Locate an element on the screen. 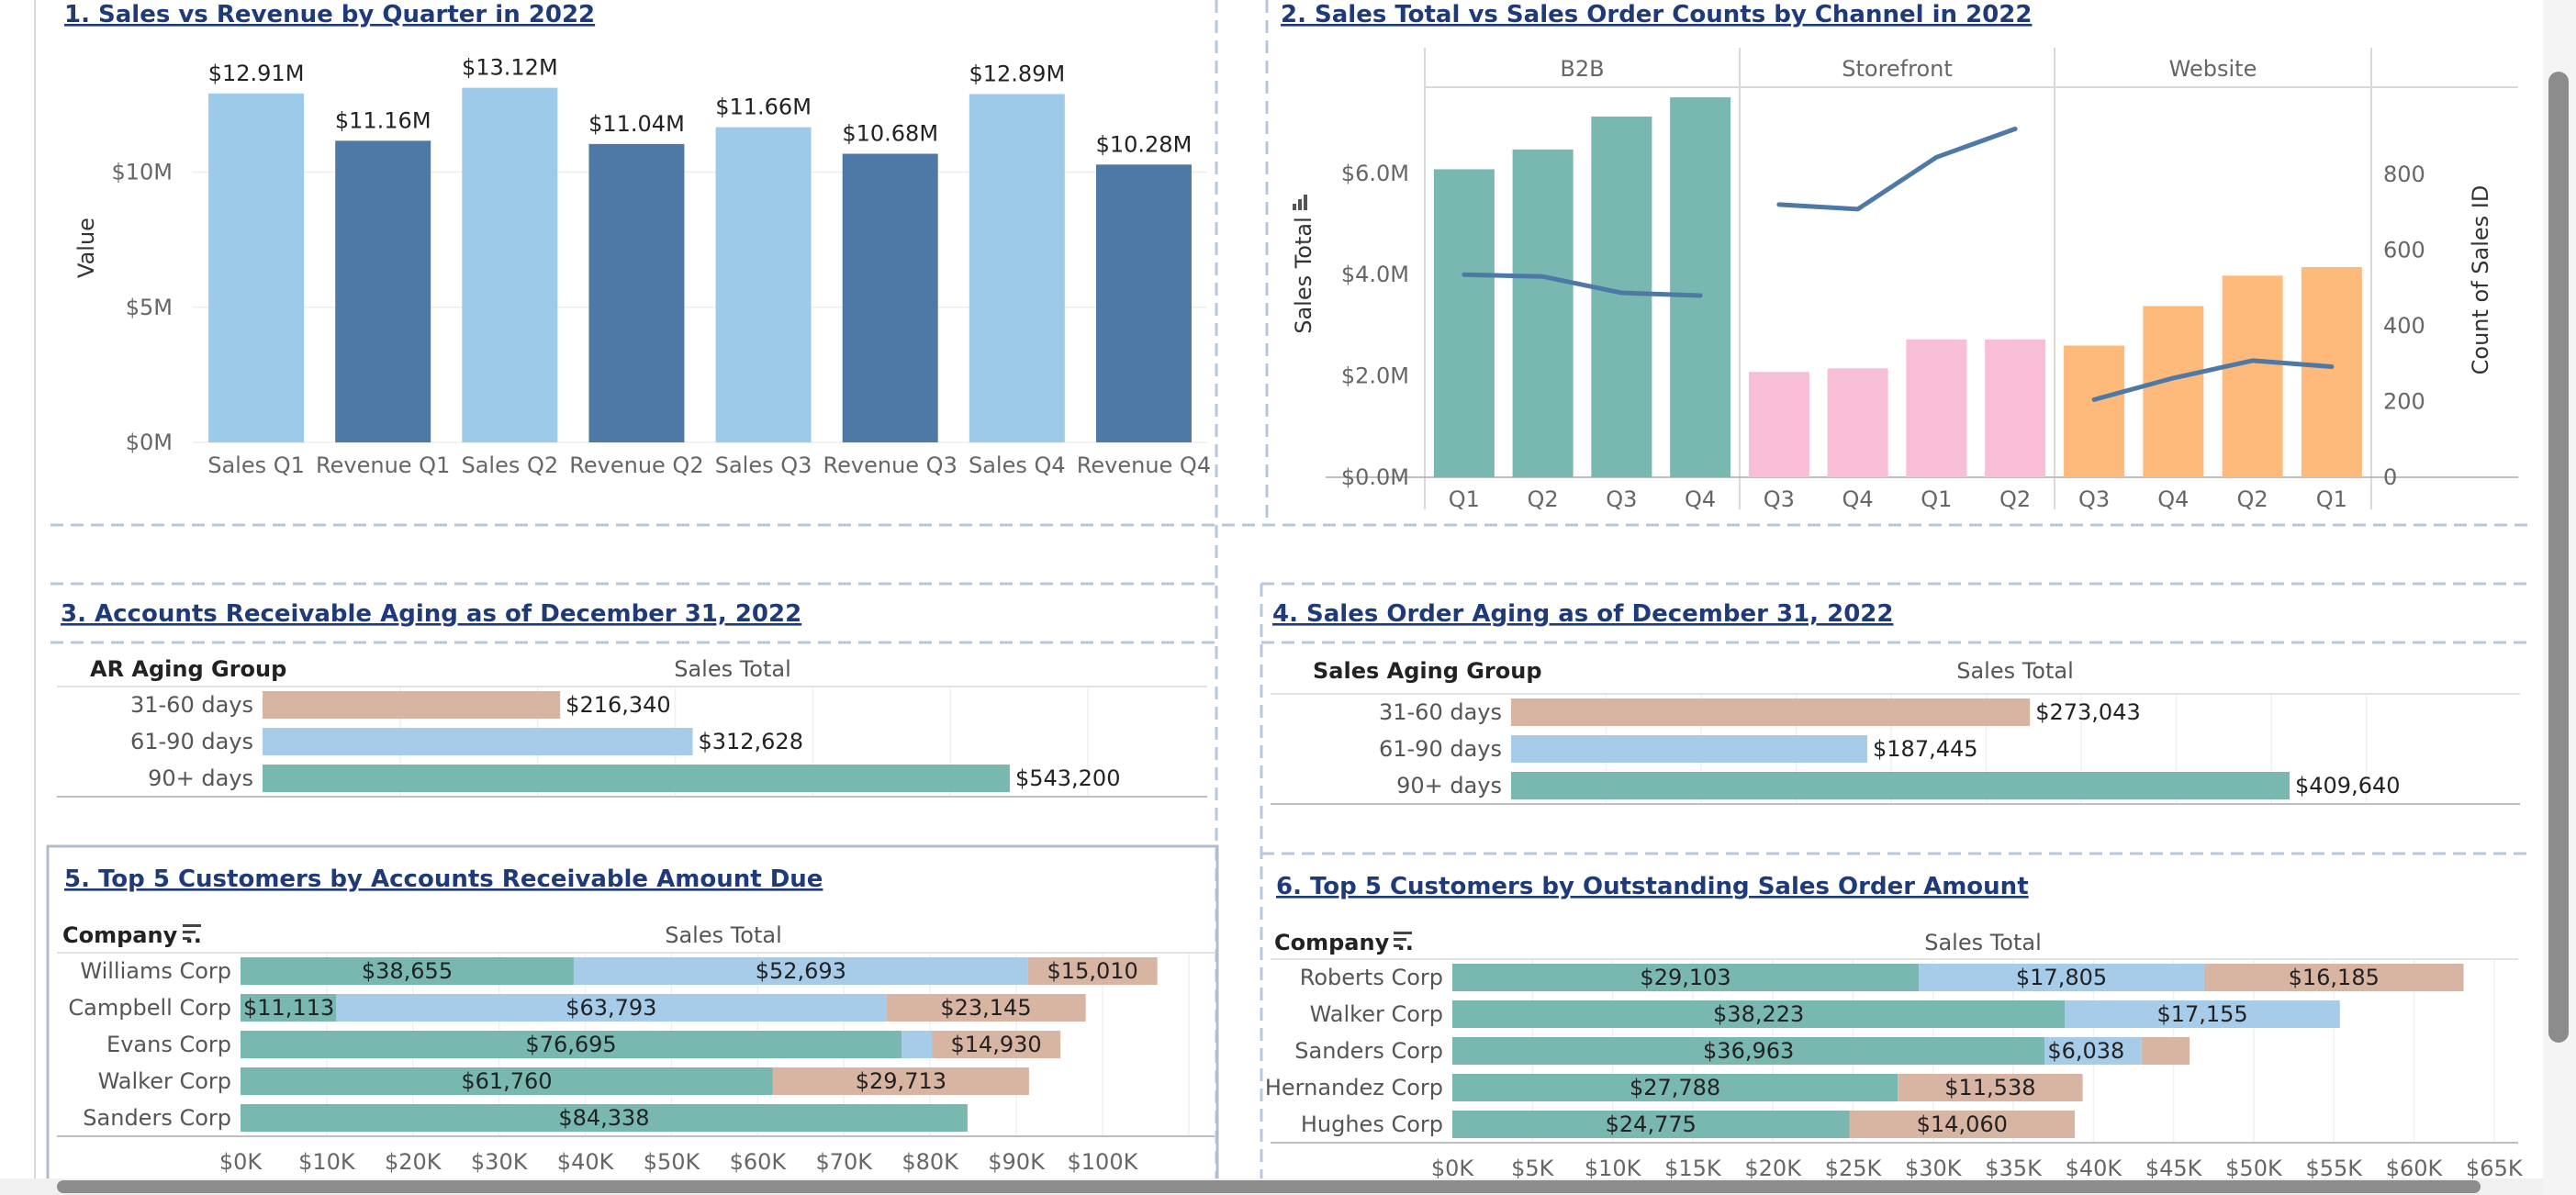  x-tick-label: $50K is located at coordinates (2254, 1168).